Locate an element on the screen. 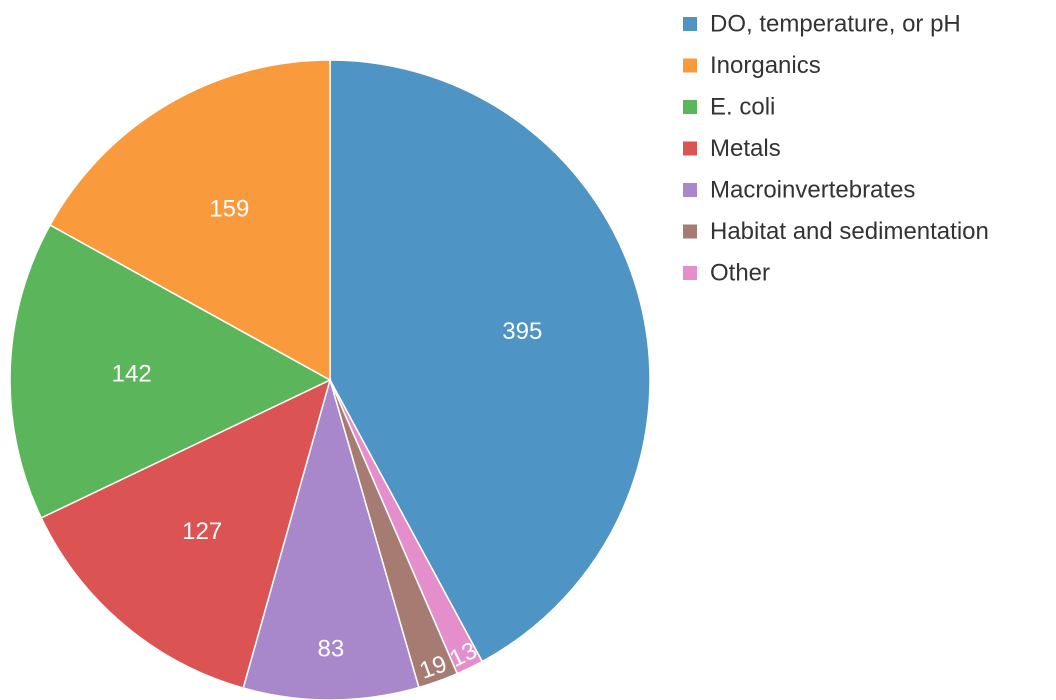  legend-item-habitat-and-sedimentation: Habitat and sedimentation is located at coordinates (836, 231).